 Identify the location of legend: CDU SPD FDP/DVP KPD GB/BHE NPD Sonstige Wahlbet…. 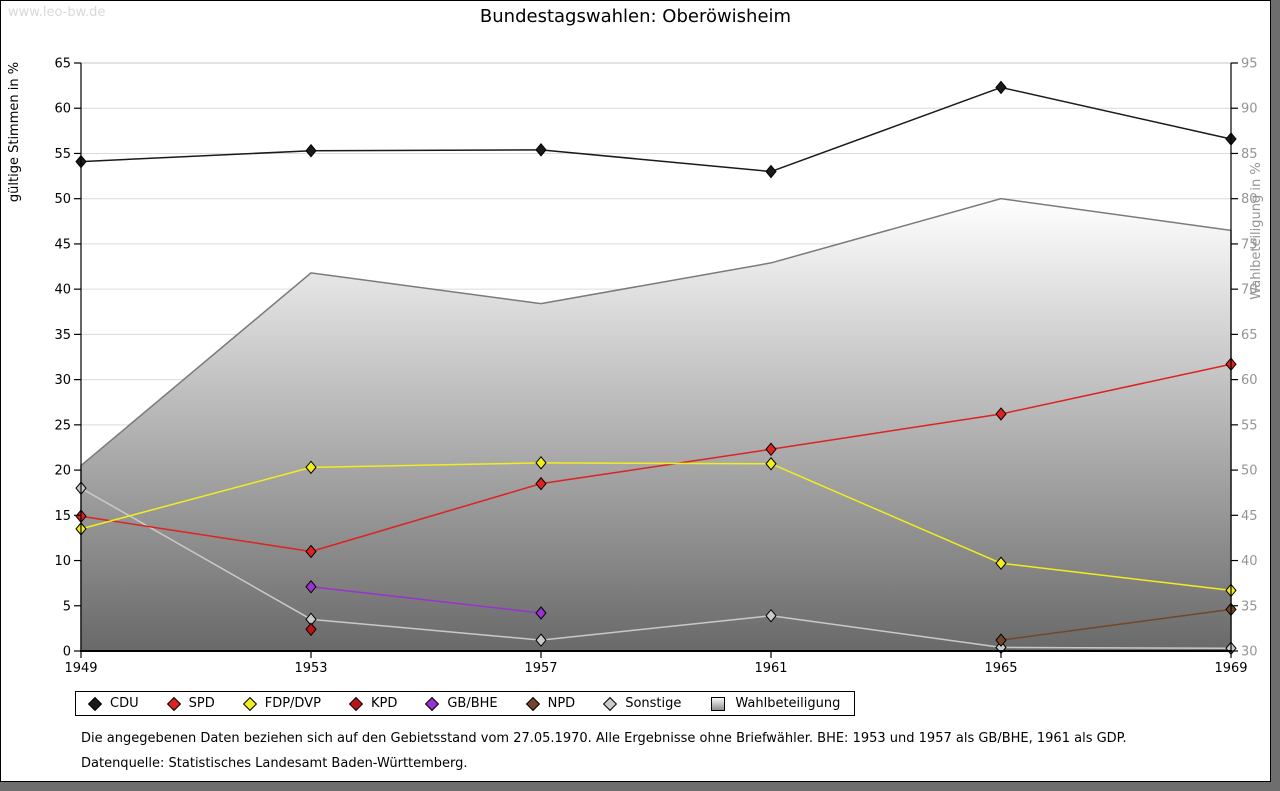
(465, 703).